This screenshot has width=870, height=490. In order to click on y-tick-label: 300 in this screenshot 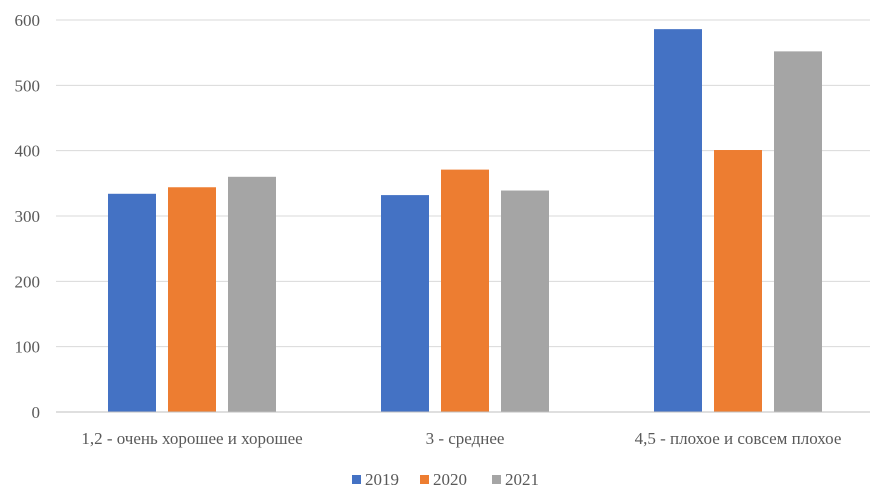, I will do `click(28, 216)`.